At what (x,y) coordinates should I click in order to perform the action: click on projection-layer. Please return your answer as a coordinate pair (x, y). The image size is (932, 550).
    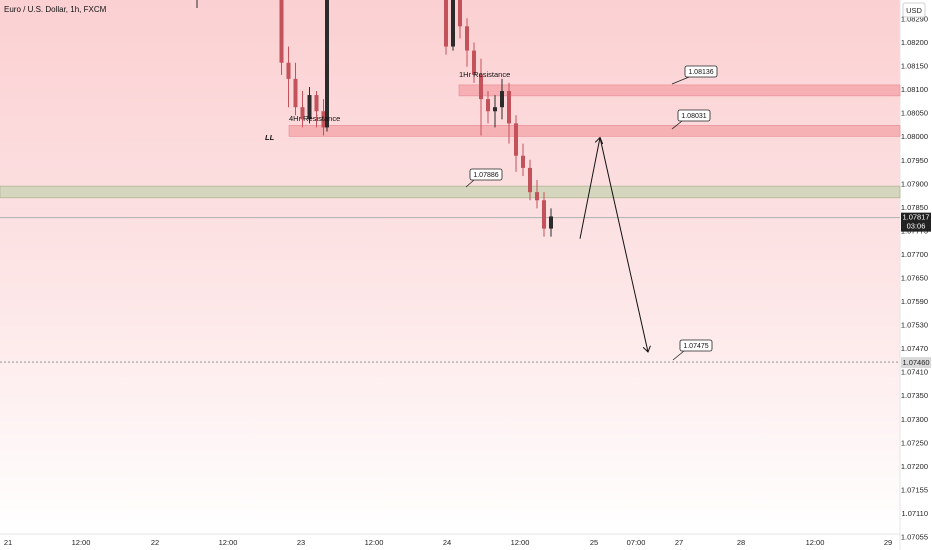
    Looking at the image, I should click on (613, 244).